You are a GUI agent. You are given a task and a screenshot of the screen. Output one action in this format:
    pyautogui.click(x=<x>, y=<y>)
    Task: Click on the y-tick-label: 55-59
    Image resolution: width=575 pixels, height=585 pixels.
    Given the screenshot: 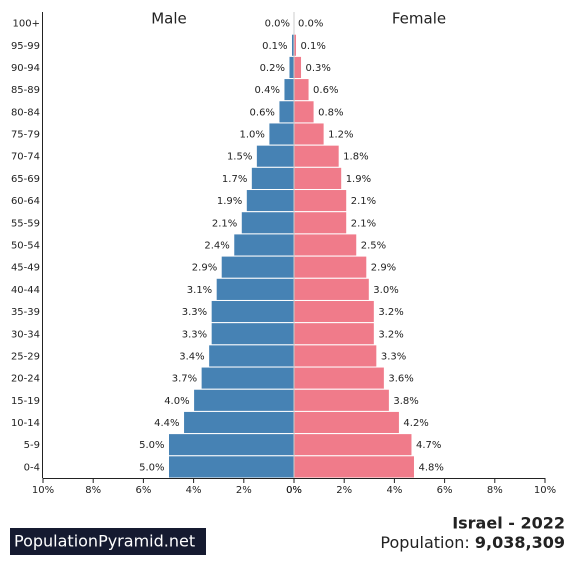 What is the action you would take?
    pyautogui.click(x=25, y=223)
    